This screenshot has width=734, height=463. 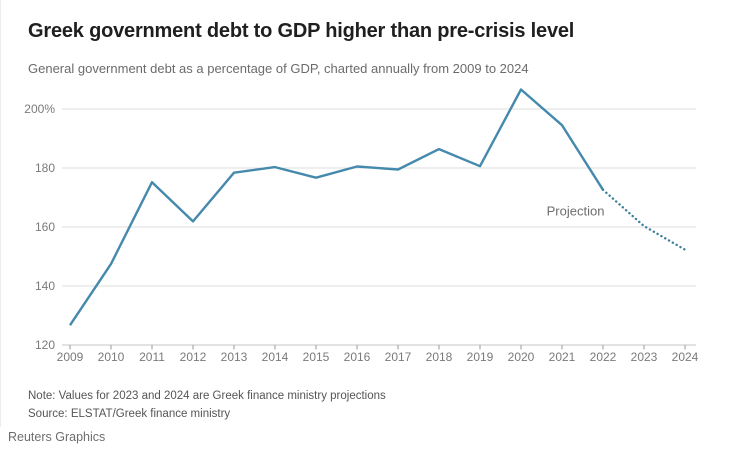 I want to click on y-axis-tick-label: 200%, so click(x=39, y=109).